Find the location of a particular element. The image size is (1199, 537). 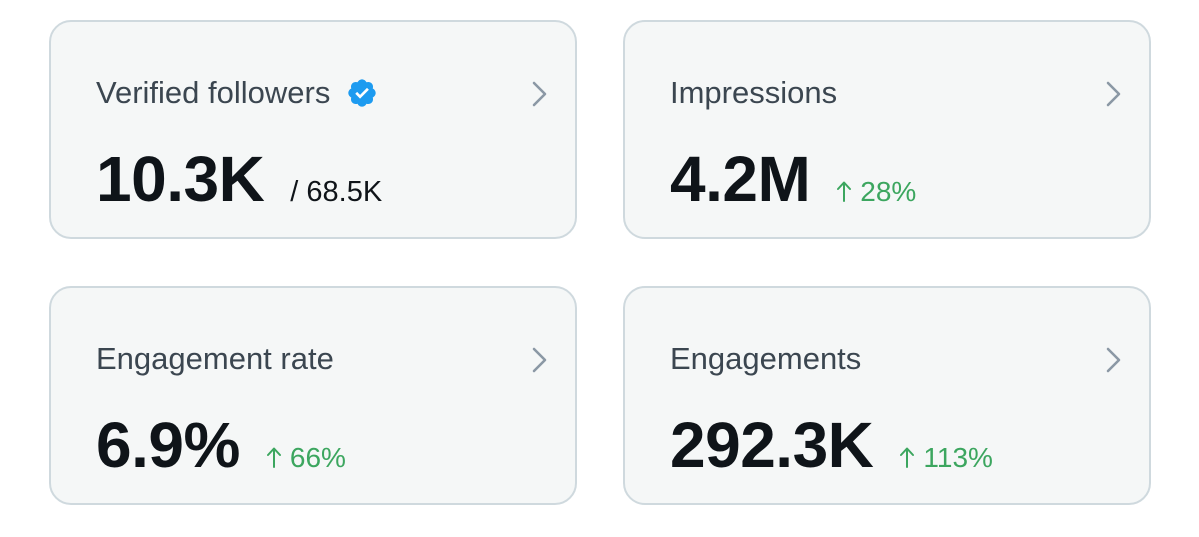

metric-value-row: 10.3K / 68.5K is located at coordinates (239, 179).